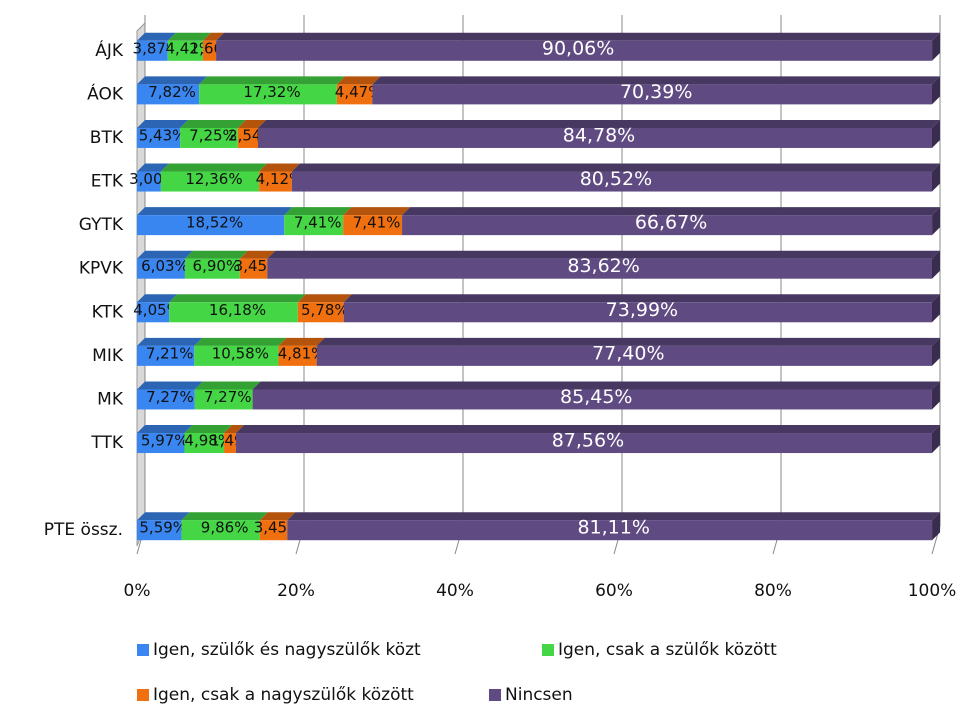 The image size is (966, 711). I want to click on data-label: 7,25%, so click(213, 135).